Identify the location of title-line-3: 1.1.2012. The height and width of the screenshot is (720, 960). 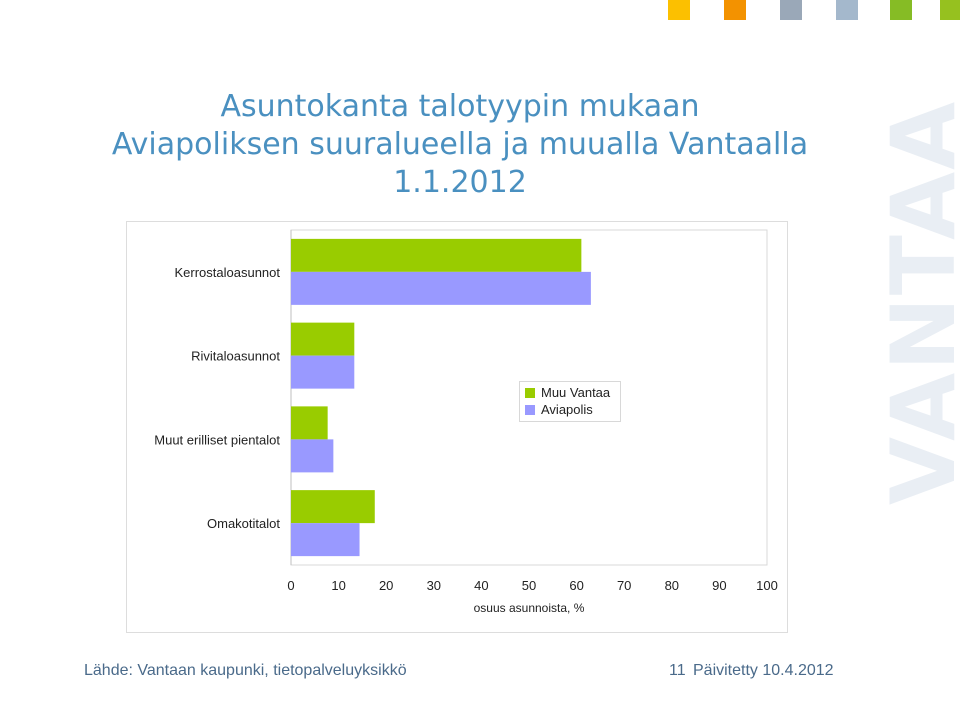
(460, 182).